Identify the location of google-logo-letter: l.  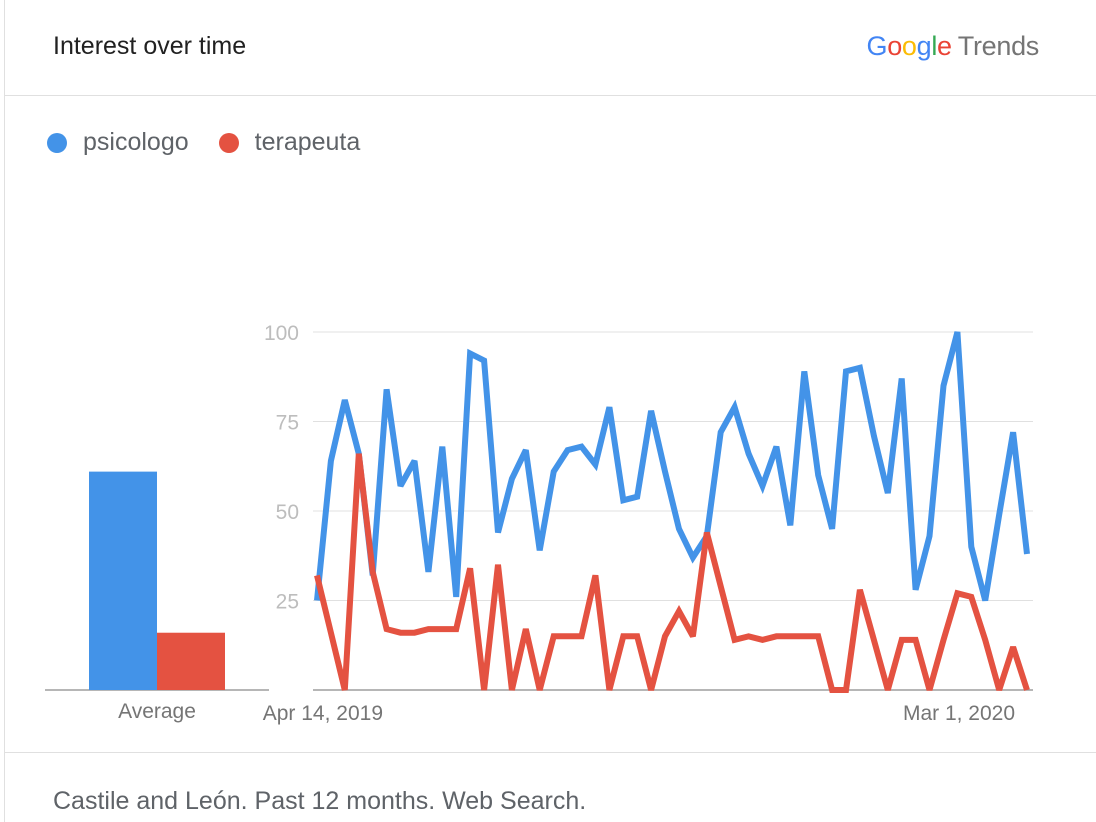
(934, 46).